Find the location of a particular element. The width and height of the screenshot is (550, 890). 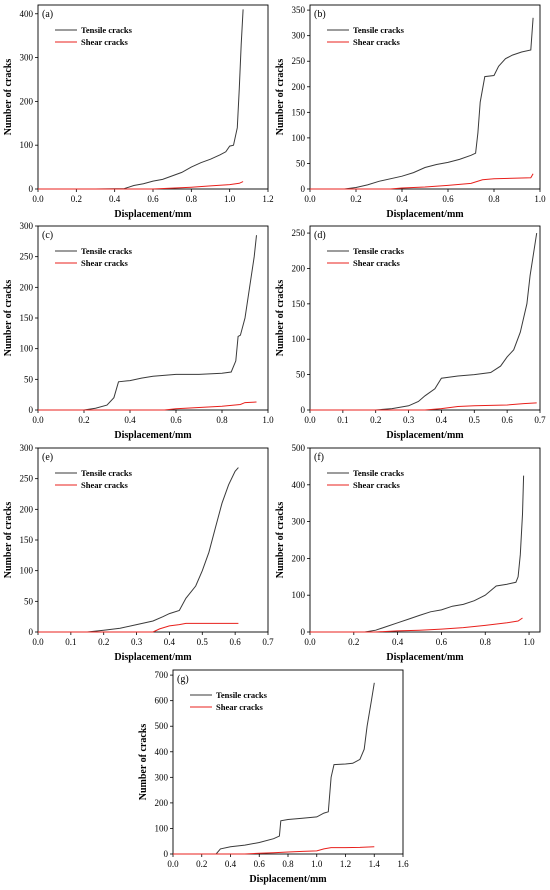

y-tick-label: 400 is located at coordinates (27, 14).